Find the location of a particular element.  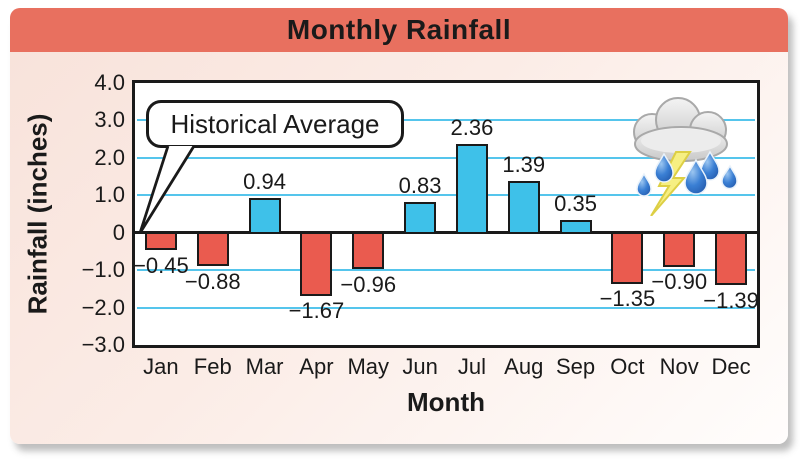

y-tick-label: −1.0 is located at coordinates (103, 270).